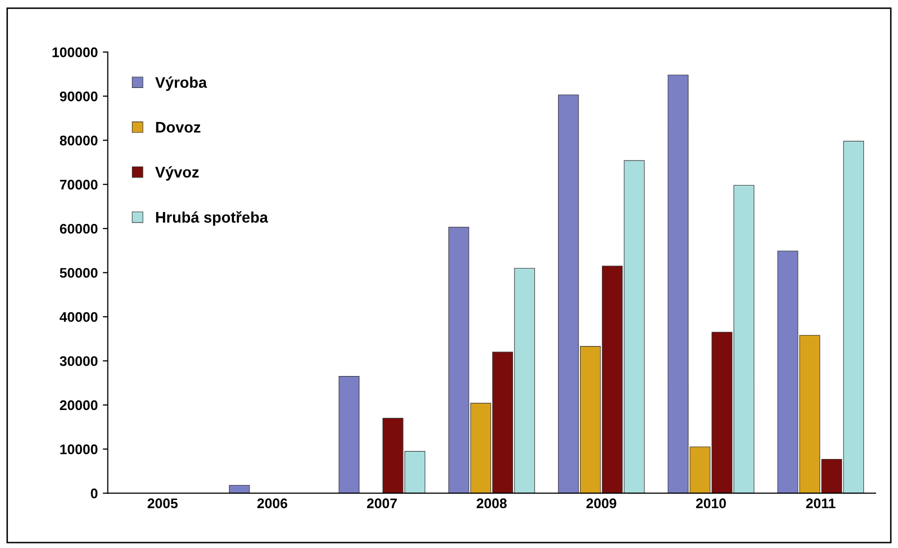 The height and width of the screenshot is (548, 898). Describe the element at coordinates (94, 493) in the screenshot. I see `y-tick-label: 0` at that location.